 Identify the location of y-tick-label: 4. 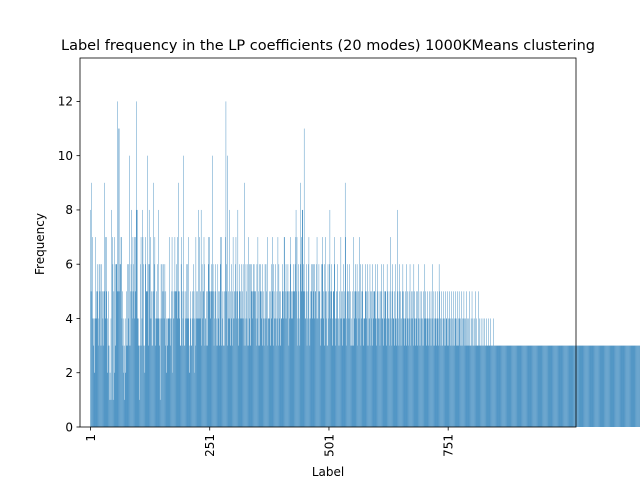
(69, 319).